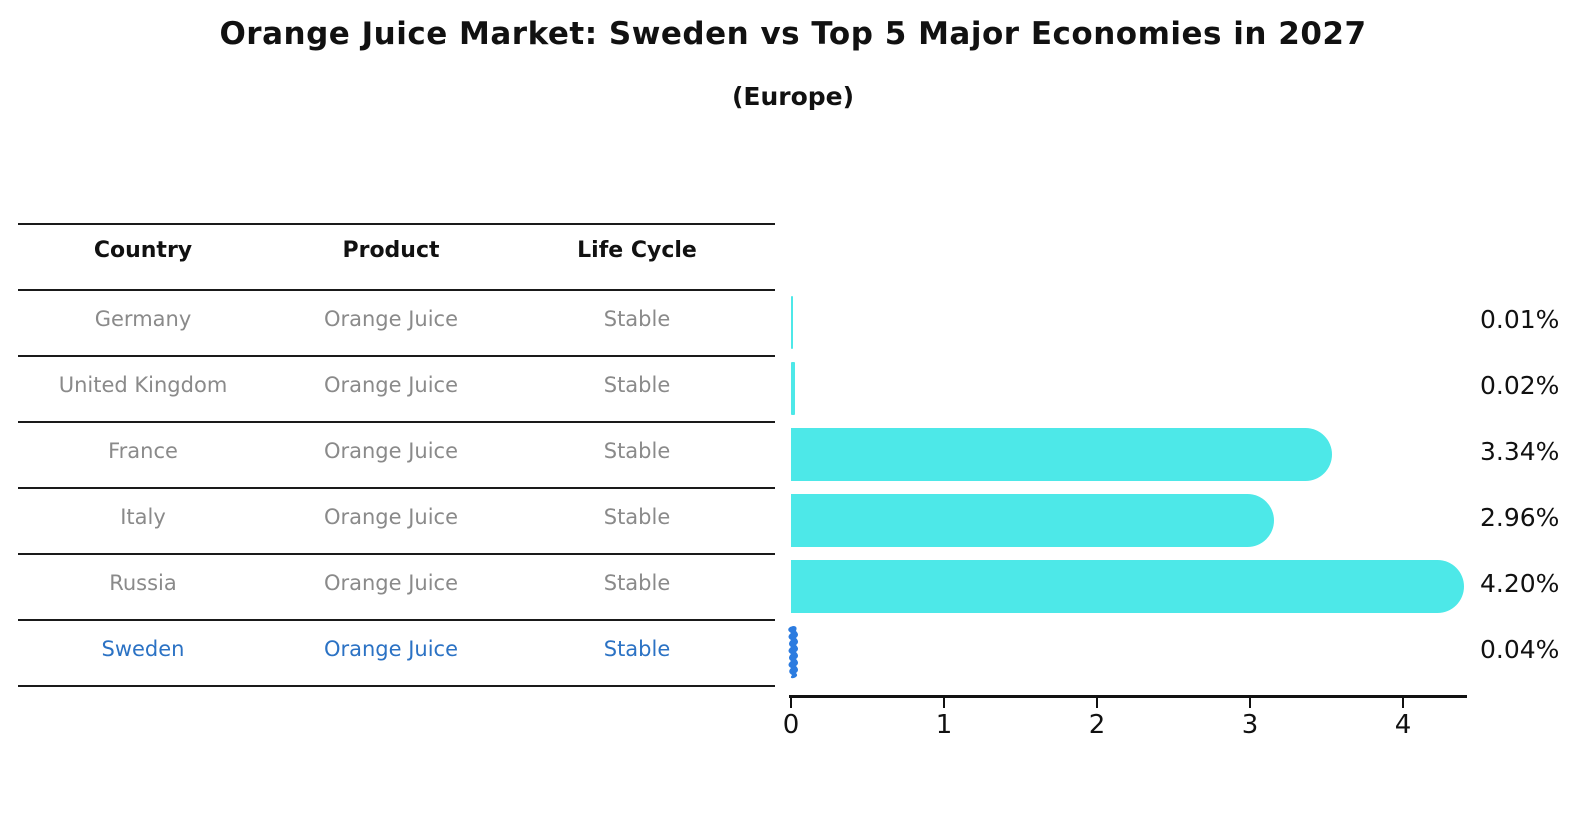 This screenshot has height=823, width=1586. Describe the element at coordinates (143, 319) in the screenshot. I see `table-cell-country-germany: Germany` at that location.